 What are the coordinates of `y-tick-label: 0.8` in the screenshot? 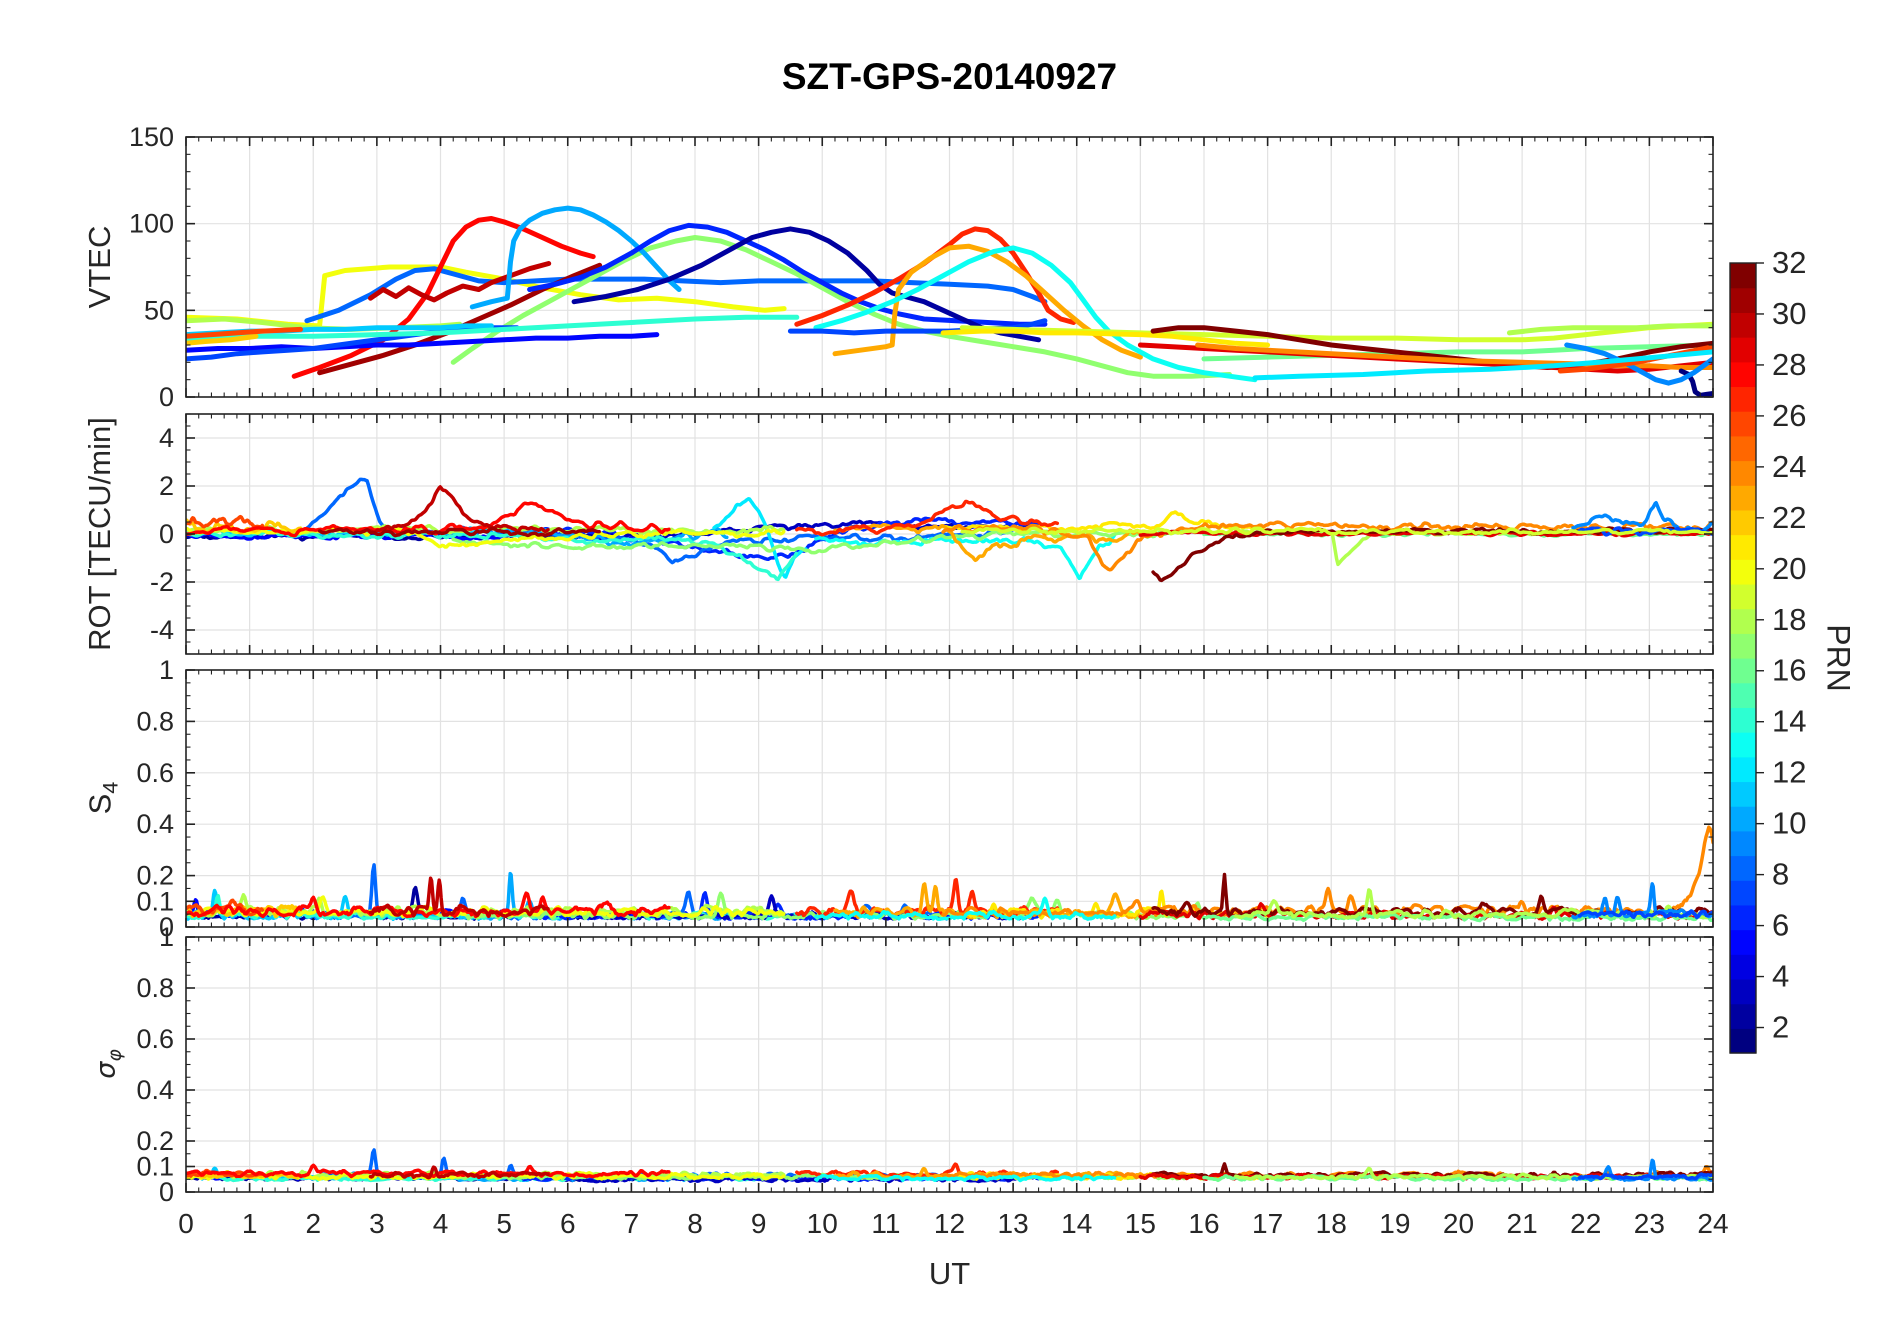 It's located at (155, 988).